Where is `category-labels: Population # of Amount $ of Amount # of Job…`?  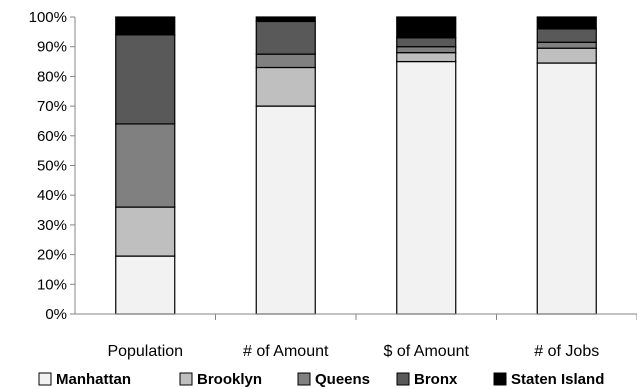 category-labels: Population # of Amount $ of Amount # of Job… is located at coordinates (353, 351).